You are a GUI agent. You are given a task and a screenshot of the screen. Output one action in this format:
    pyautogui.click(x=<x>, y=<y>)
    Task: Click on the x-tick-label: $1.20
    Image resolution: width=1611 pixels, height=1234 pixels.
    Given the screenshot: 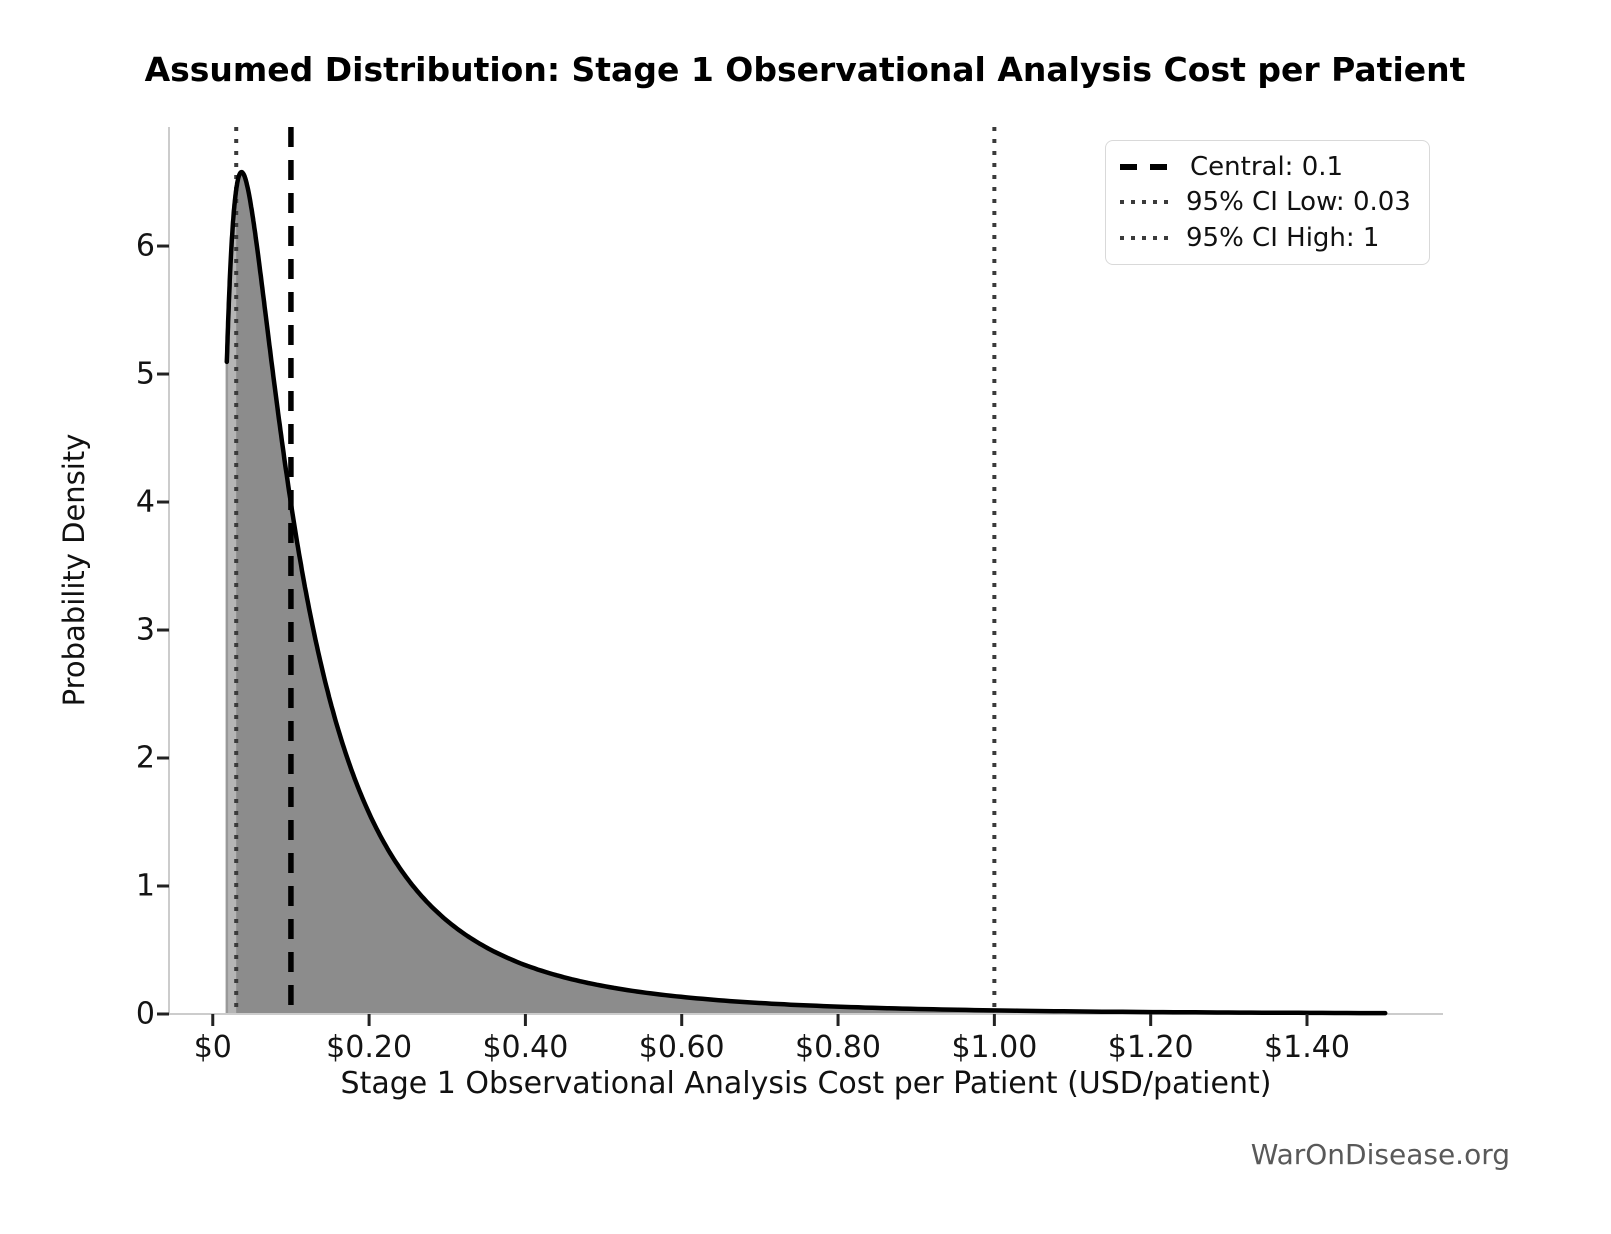 What is the action you would take?
    pyautogui.click(x=1150, y=1047)
    